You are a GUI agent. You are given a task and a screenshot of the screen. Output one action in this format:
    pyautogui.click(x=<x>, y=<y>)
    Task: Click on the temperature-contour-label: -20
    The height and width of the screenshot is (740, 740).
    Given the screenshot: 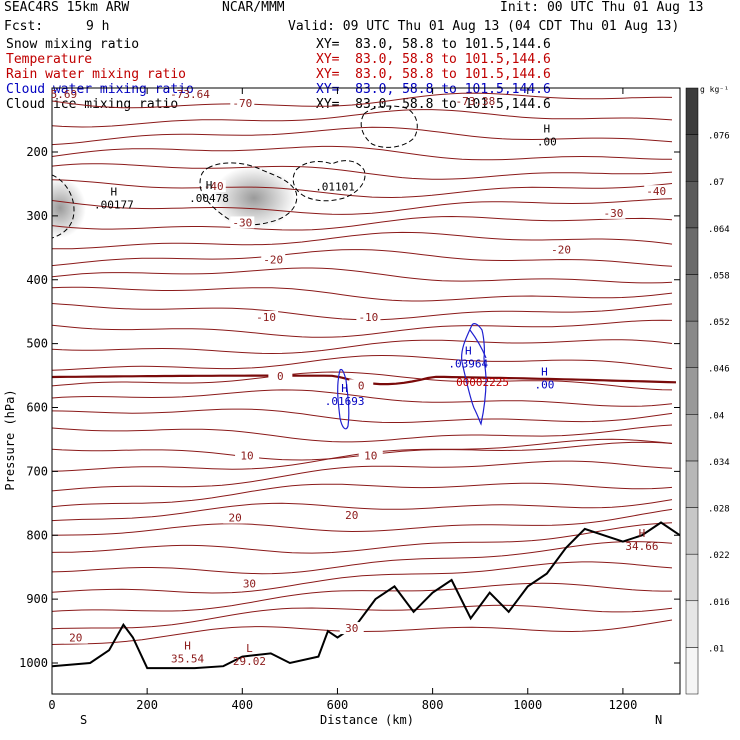 What is the action you would take?
    pyautogui.click(x=273, y=260)
    